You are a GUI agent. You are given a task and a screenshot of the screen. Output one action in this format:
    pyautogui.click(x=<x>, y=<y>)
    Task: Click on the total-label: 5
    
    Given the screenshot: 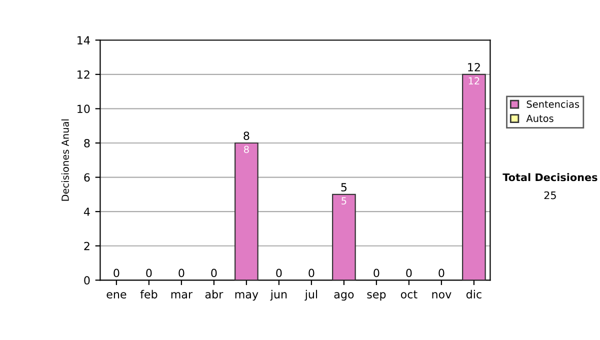 What is the action you would take?
    pyautogui.click(x=344, y=187)
    